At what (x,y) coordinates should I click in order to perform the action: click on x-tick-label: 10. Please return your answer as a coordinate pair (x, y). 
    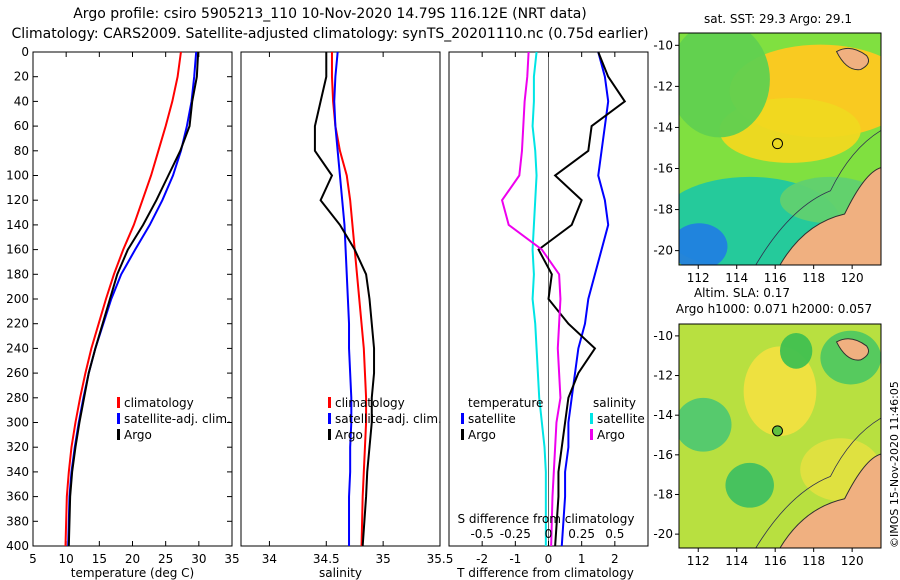
    Looking at the image, I should click on (66, 559).